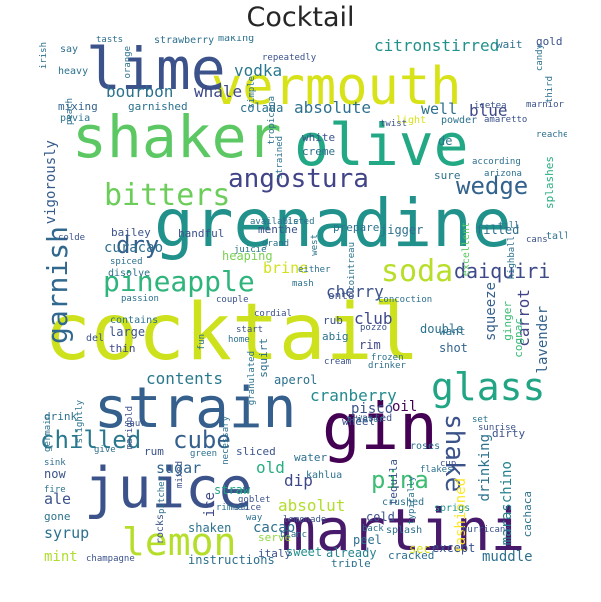  I want to click on word-del: del, so click(95, 338).